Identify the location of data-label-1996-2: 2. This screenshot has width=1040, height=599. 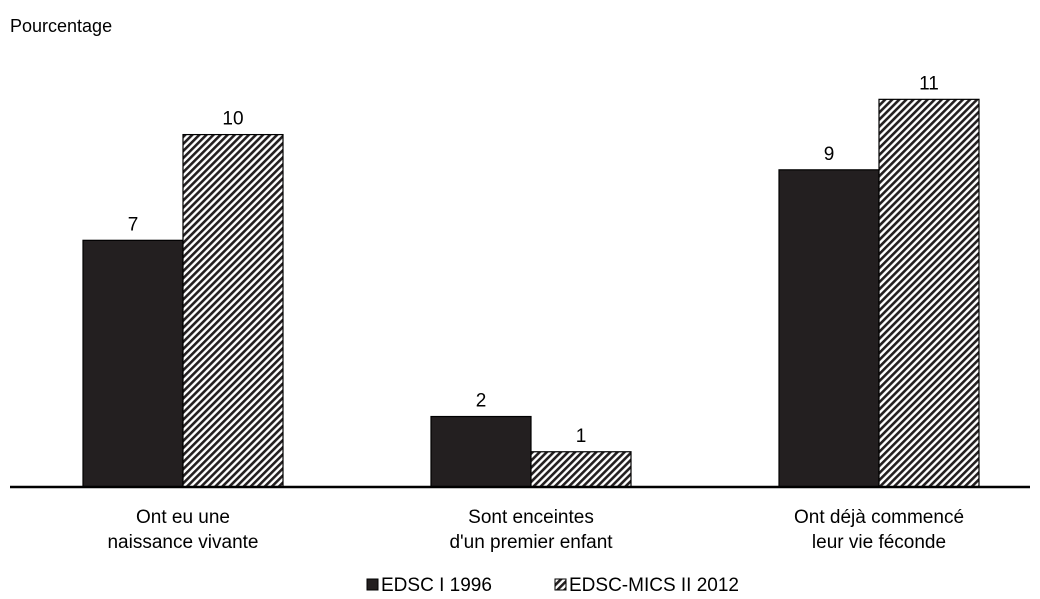
(481, 401).